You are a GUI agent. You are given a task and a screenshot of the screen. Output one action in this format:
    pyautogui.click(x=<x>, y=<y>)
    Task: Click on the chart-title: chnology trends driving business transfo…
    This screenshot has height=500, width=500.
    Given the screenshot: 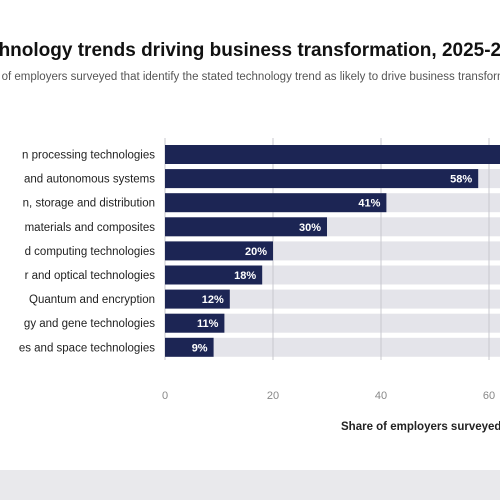 What is the action you would take?
    pyautogui.click(x=250, y=50)
    